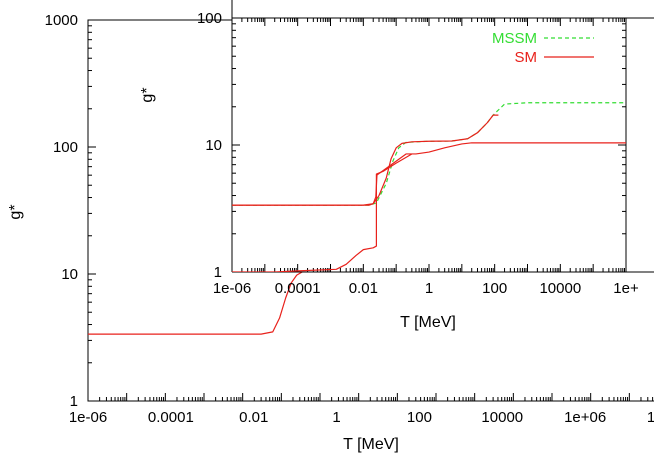 The width and height of the screenshot is (654, 457). I want to click on x-tick-label: 1e+, so click(626, 288).